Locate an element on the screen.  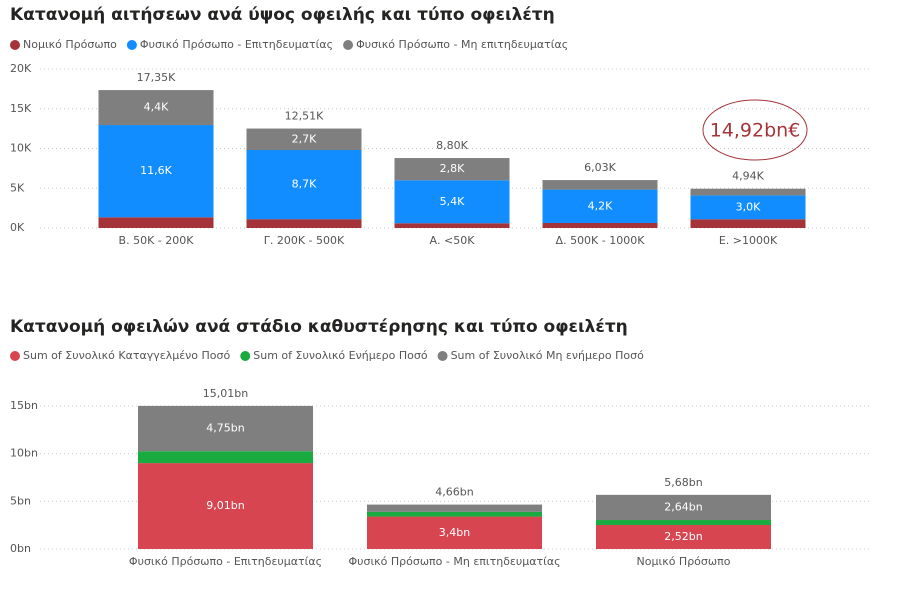
x-tick-label: Φυσικό Πρόσωπο - Επιτηδευματίας is located at coordinates (225, 561).